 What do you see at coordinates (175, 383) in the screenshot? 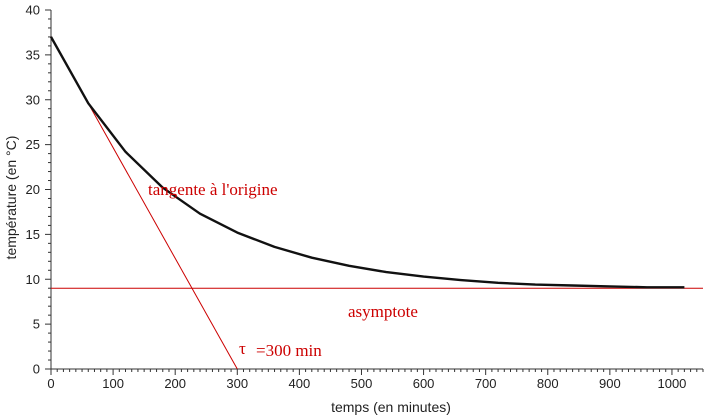
I see `x-tick-label: 200` at bounding box center [175, 383].